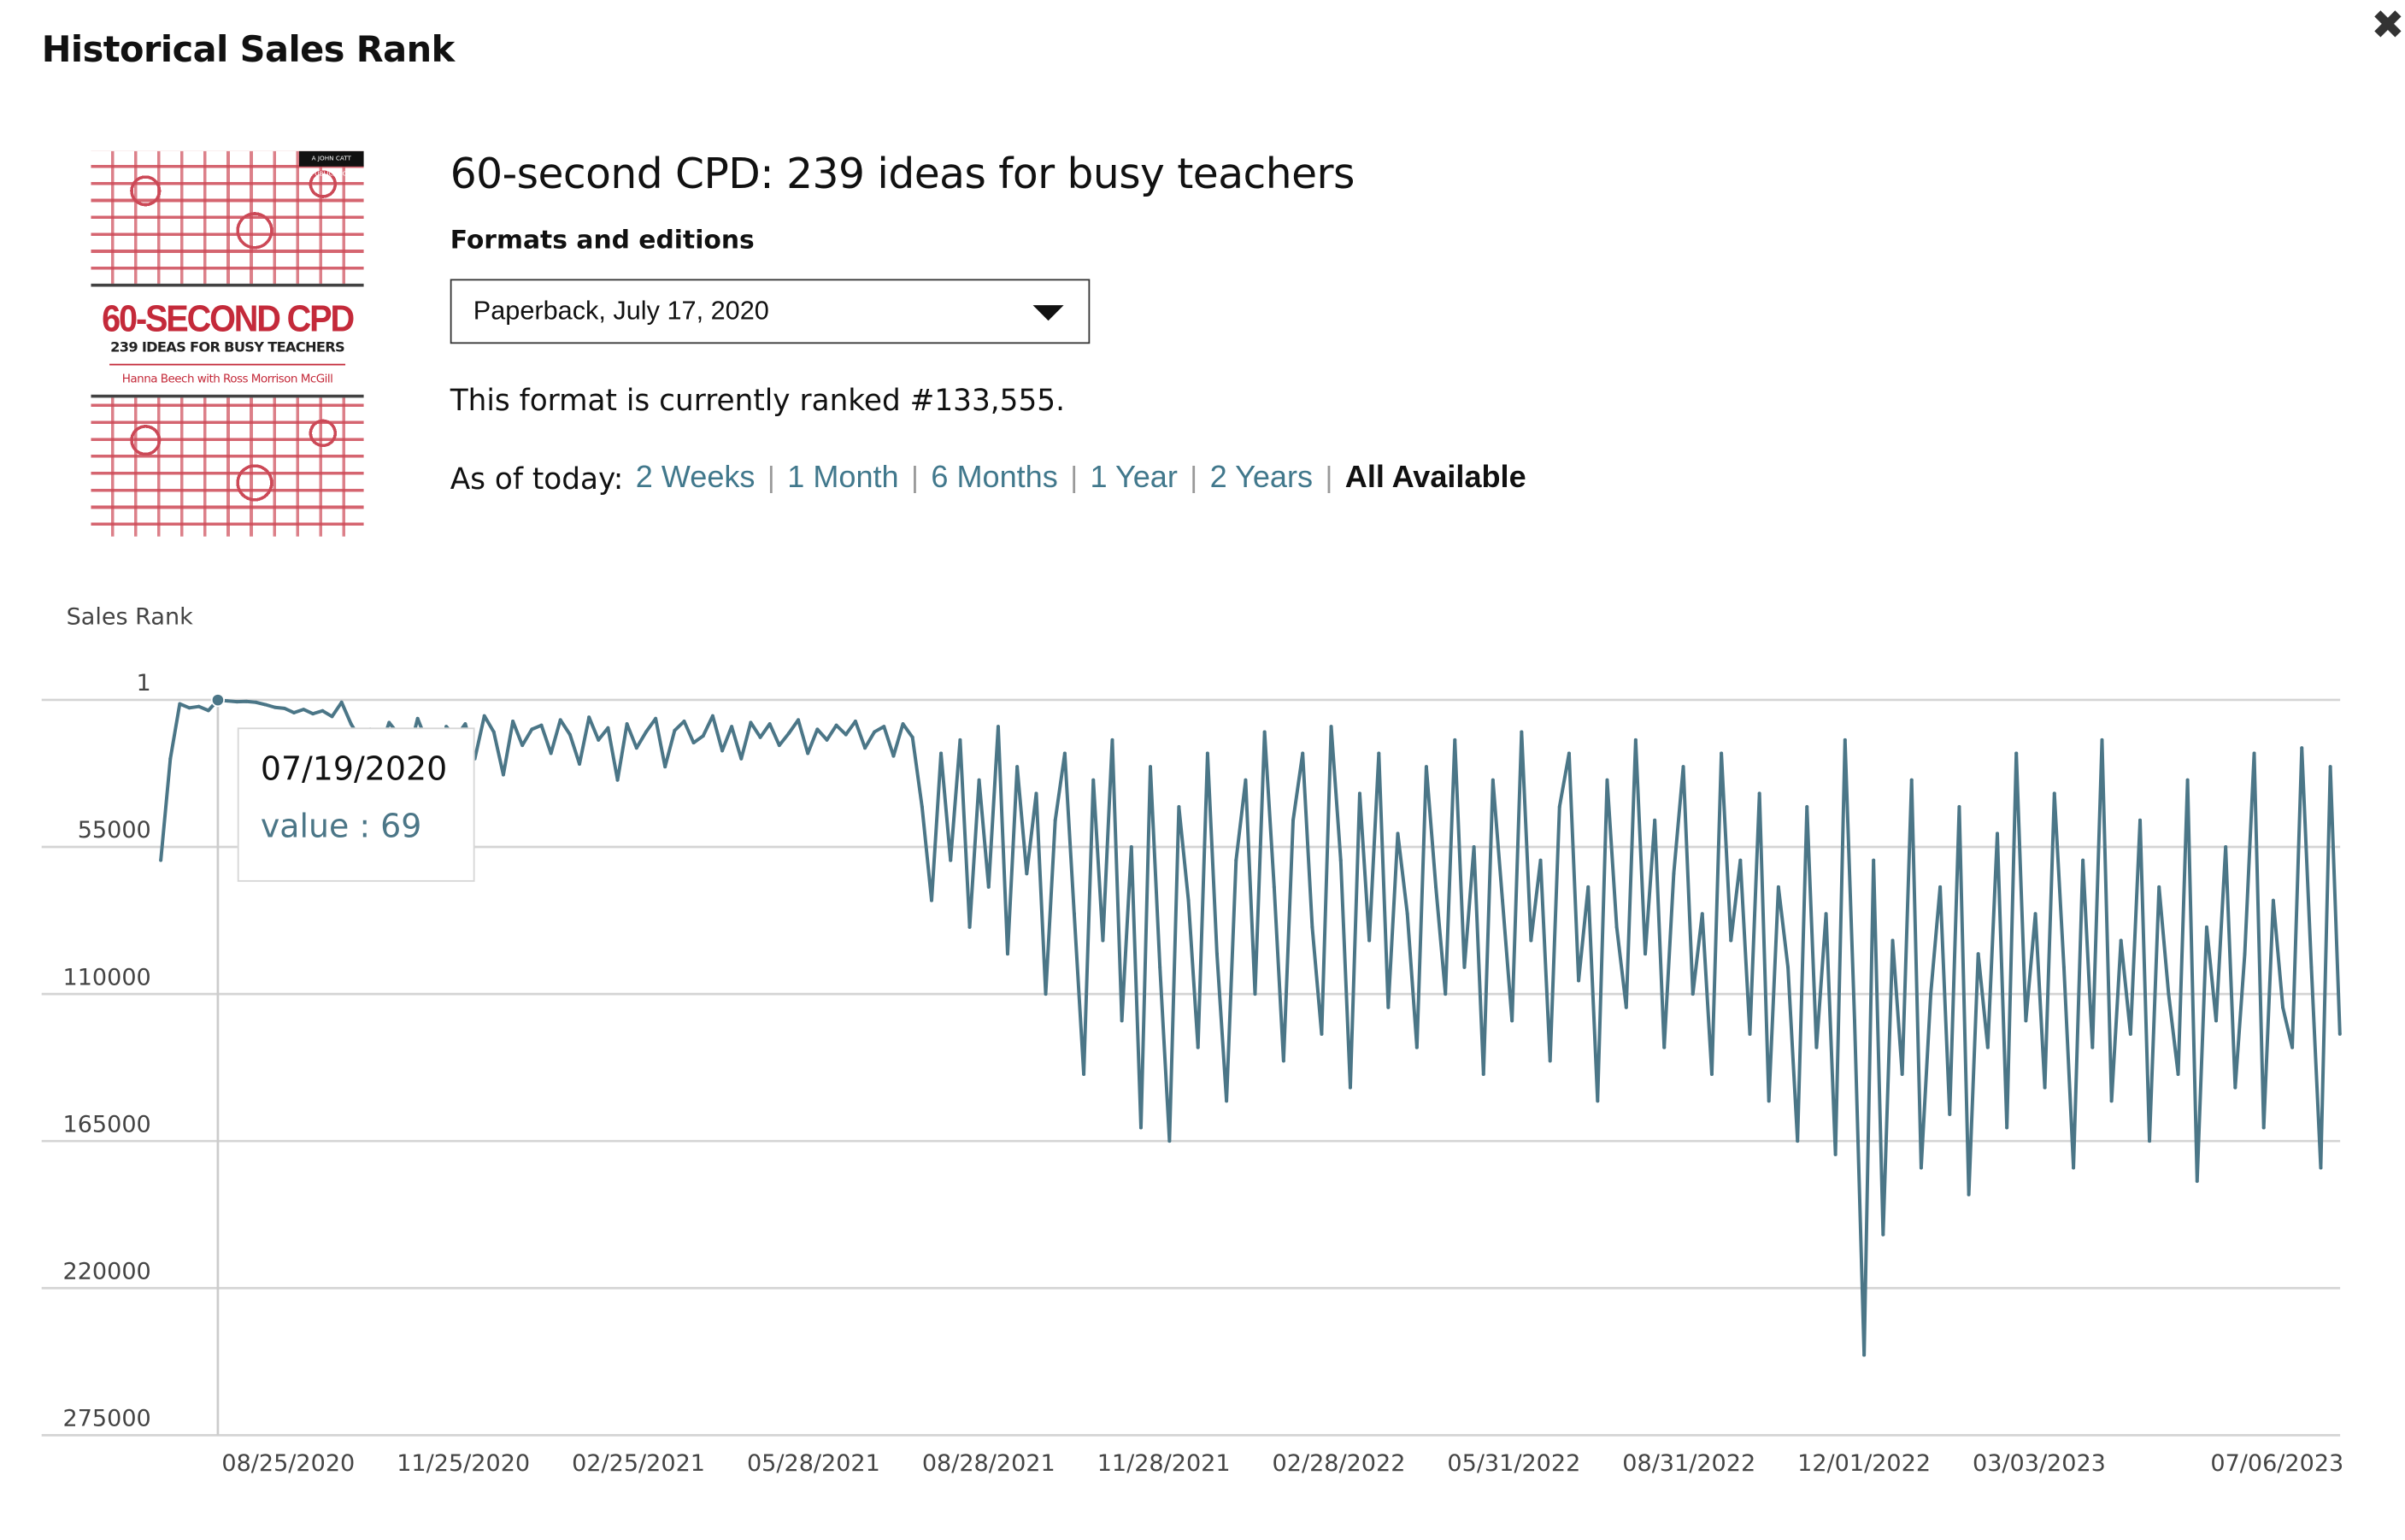  Describe the element at coordinates (288, 1463) in the screenshot. I see `x-tick-label: 08/25/2020` at that location.